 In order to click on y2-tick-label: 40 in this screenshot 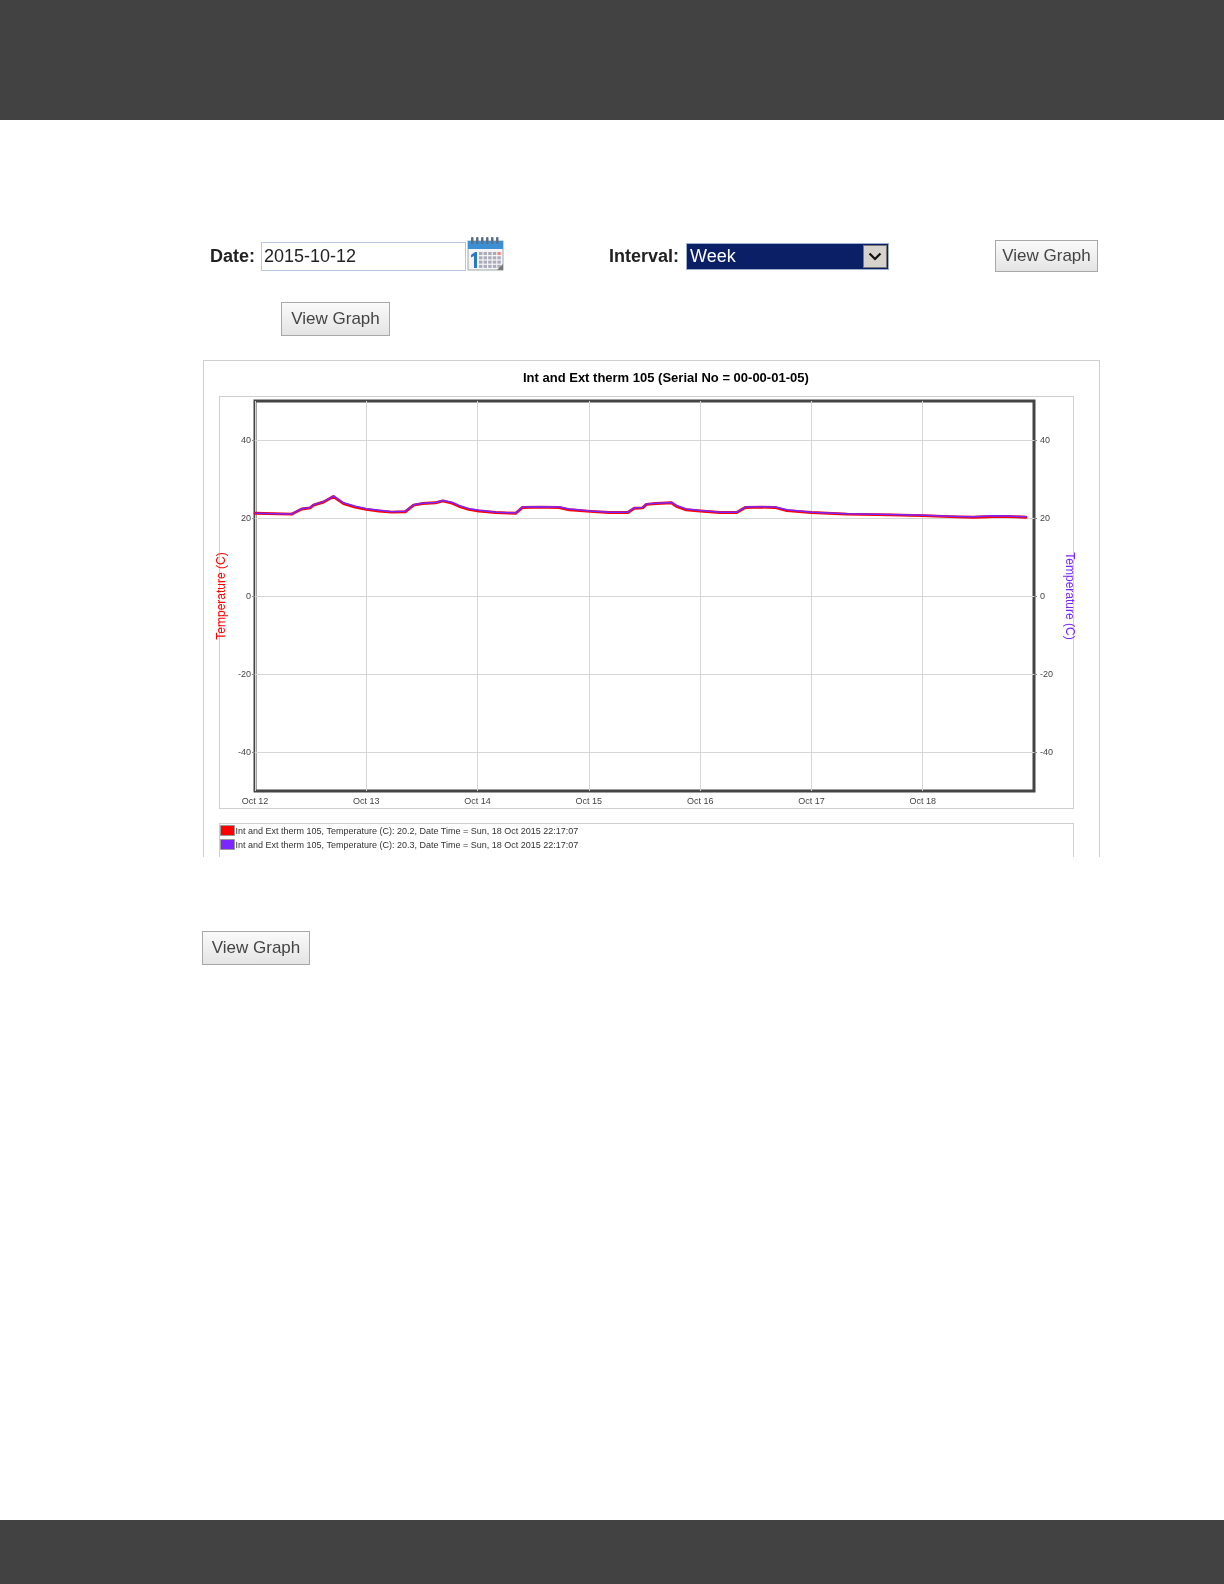, I will do `click(1045, 440)`.